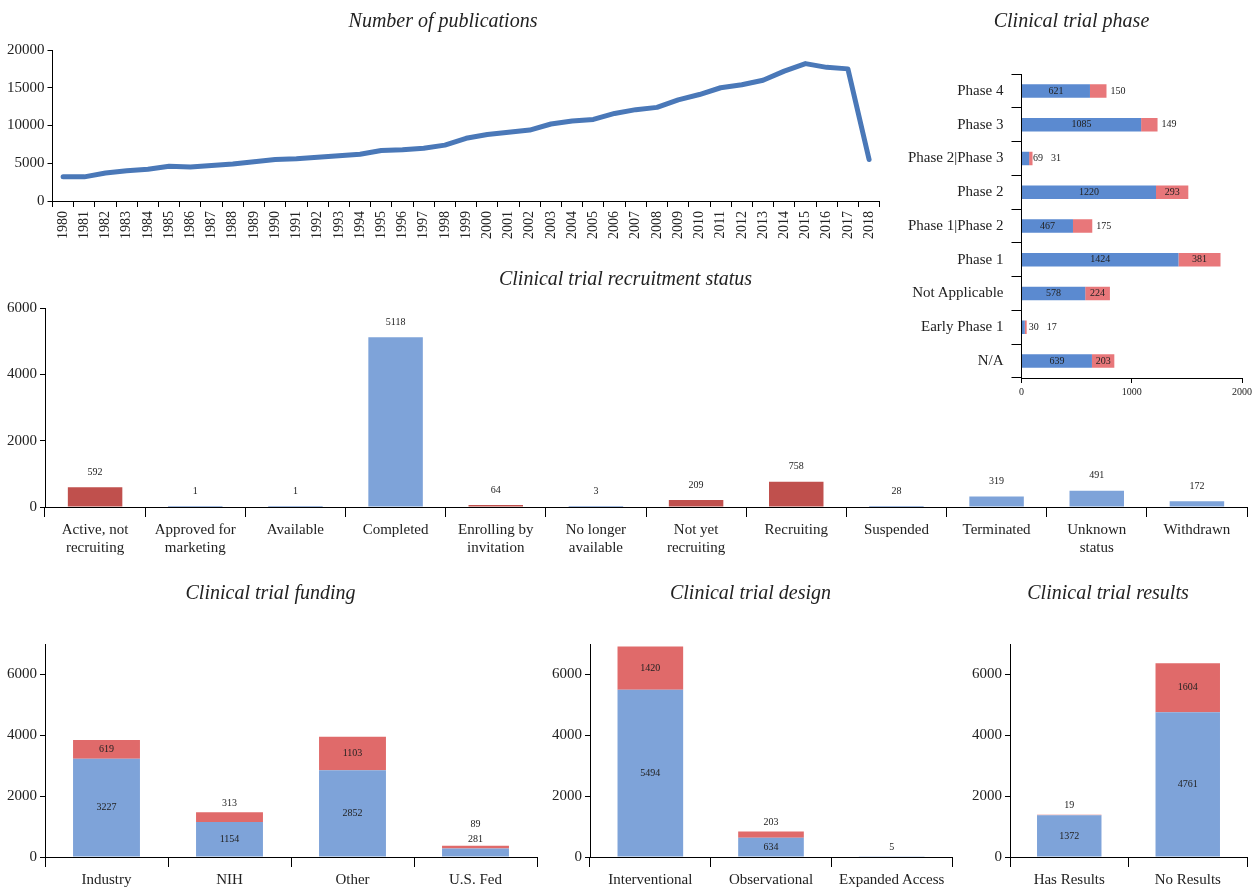  I want to click on x-tick-label: 2018, so click(868, 225).